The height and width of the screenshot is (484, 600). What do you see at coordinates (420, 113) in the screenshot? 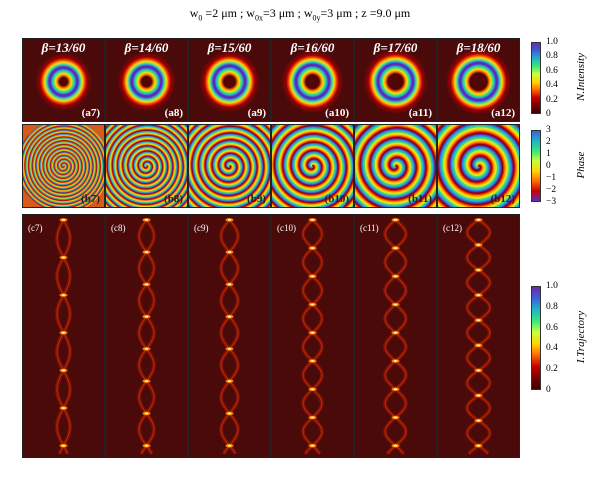
I see `panel-label: (a11)` at bounding box center [420, 113].